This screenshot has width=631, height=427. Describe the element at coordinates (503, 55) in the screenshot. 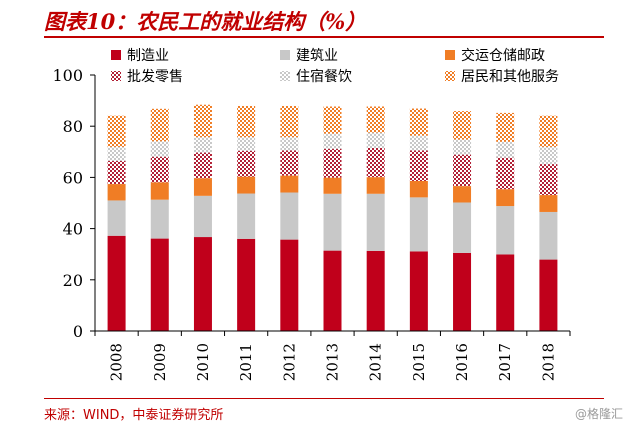

I see `legend-label: 交运仓储邮政` at that location.